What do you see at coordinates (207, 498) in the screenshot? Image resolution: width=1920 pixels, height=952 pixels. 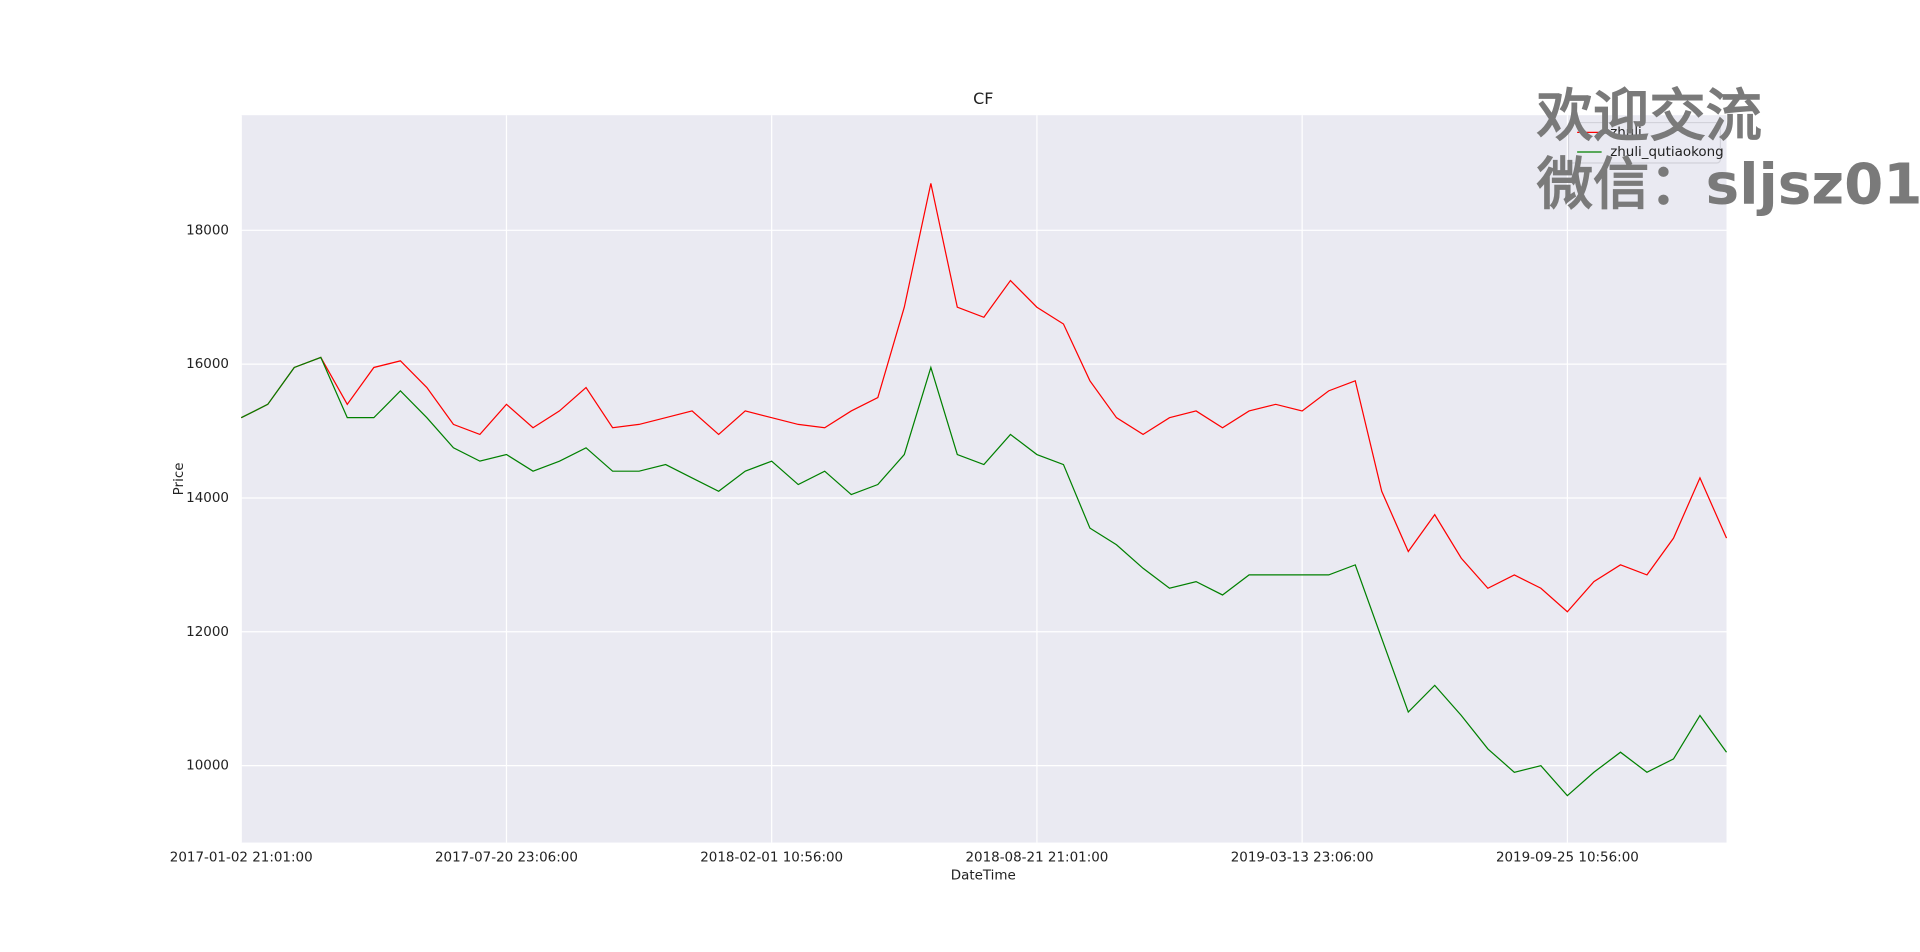 I see `y-tick-label: 14000` at bounding box center [207, 498].